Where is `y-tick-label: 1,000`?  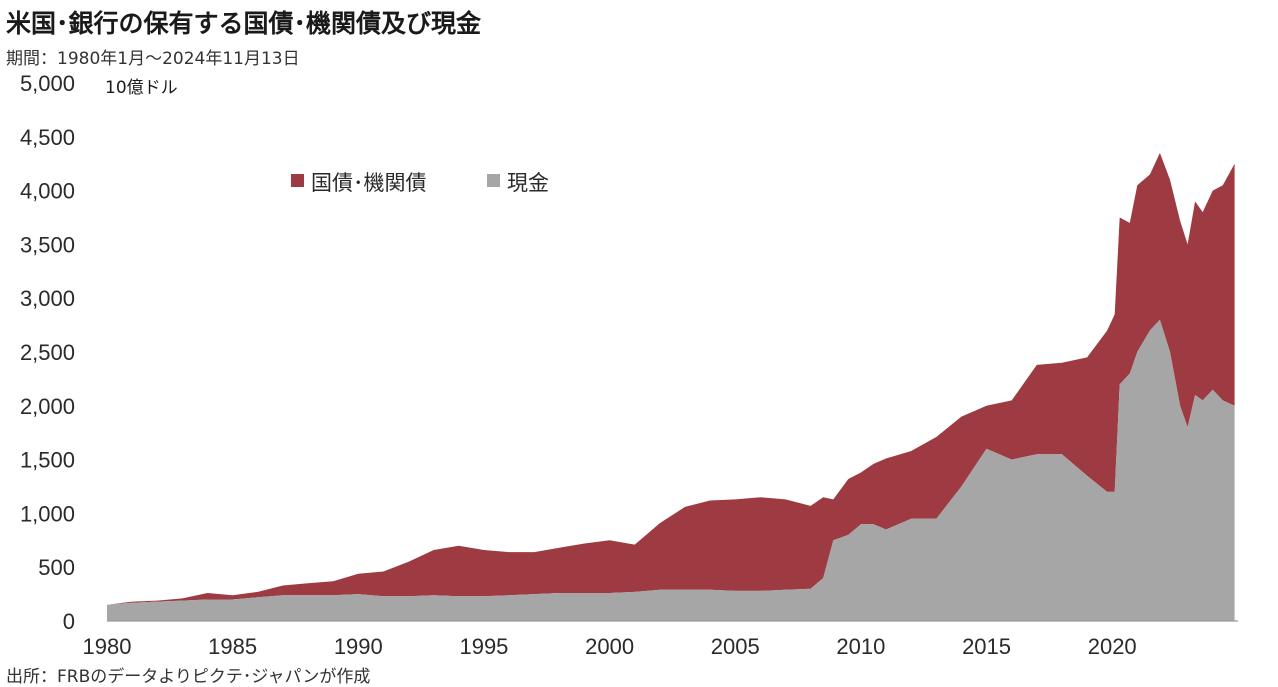 y-tick-label: 1,000 is located at coordinates (47, 513).